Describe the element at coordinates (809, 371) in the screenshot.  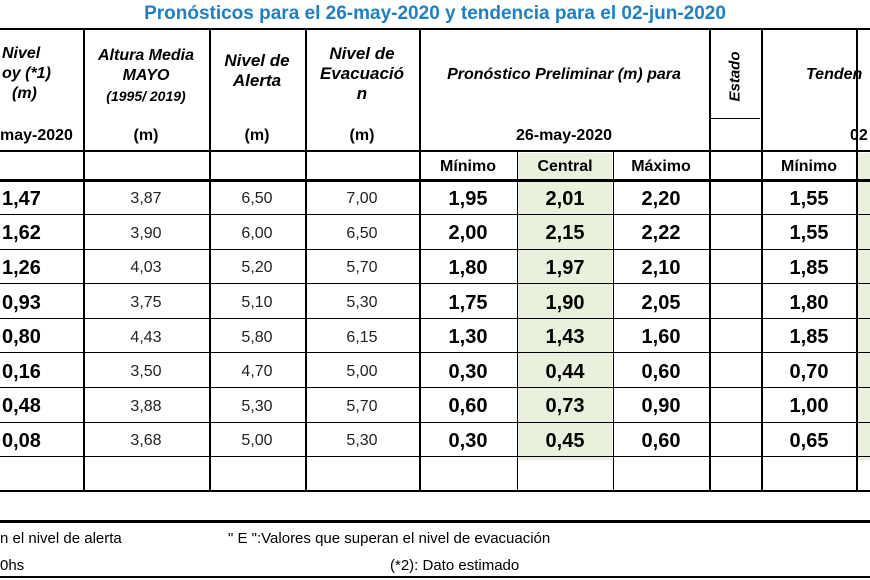
I see `cell-tmin: 0,70` at that location.